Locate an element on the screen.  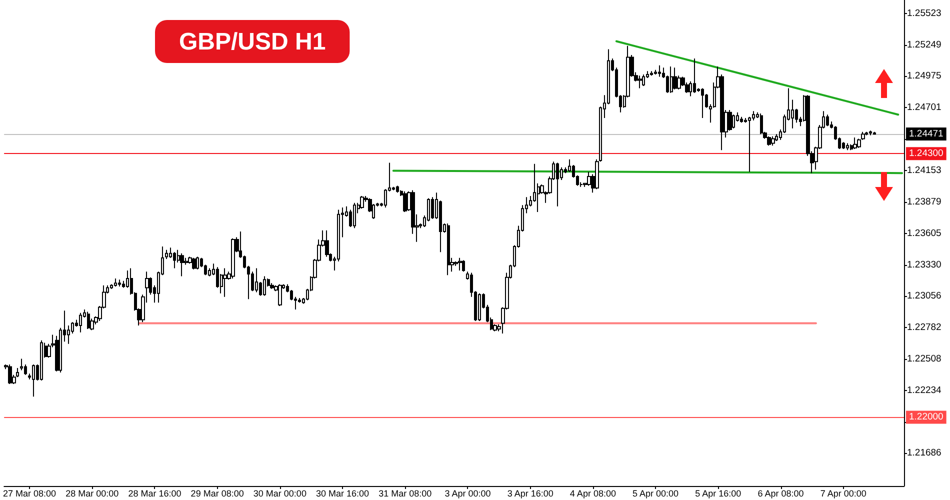
x-tick-label: 27 Mar 08:00 is located at coordinates (29, 493).